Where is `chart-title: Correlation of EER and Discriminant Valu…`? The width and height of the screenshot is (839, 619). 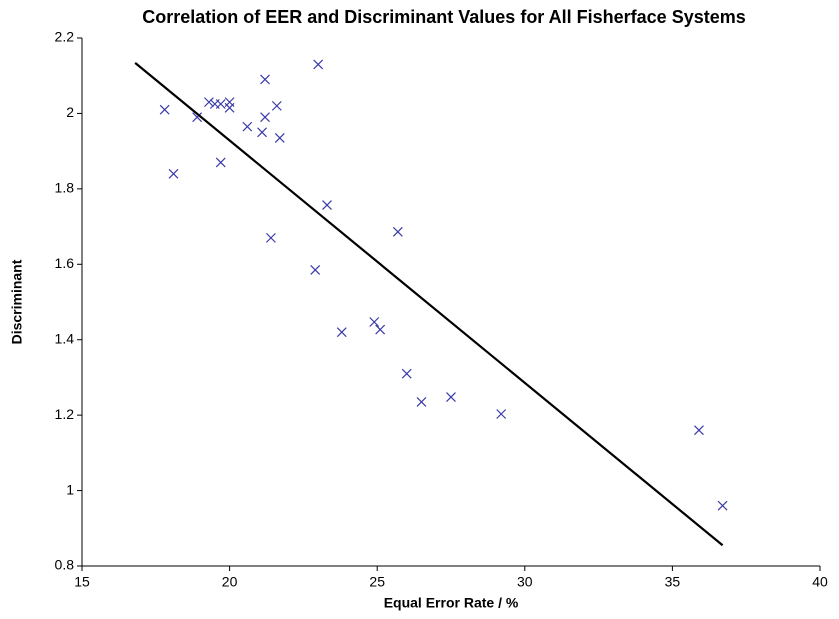 chart-title: Correlation of EER and Discriminant Valu… is located at coordinates (444, 17).